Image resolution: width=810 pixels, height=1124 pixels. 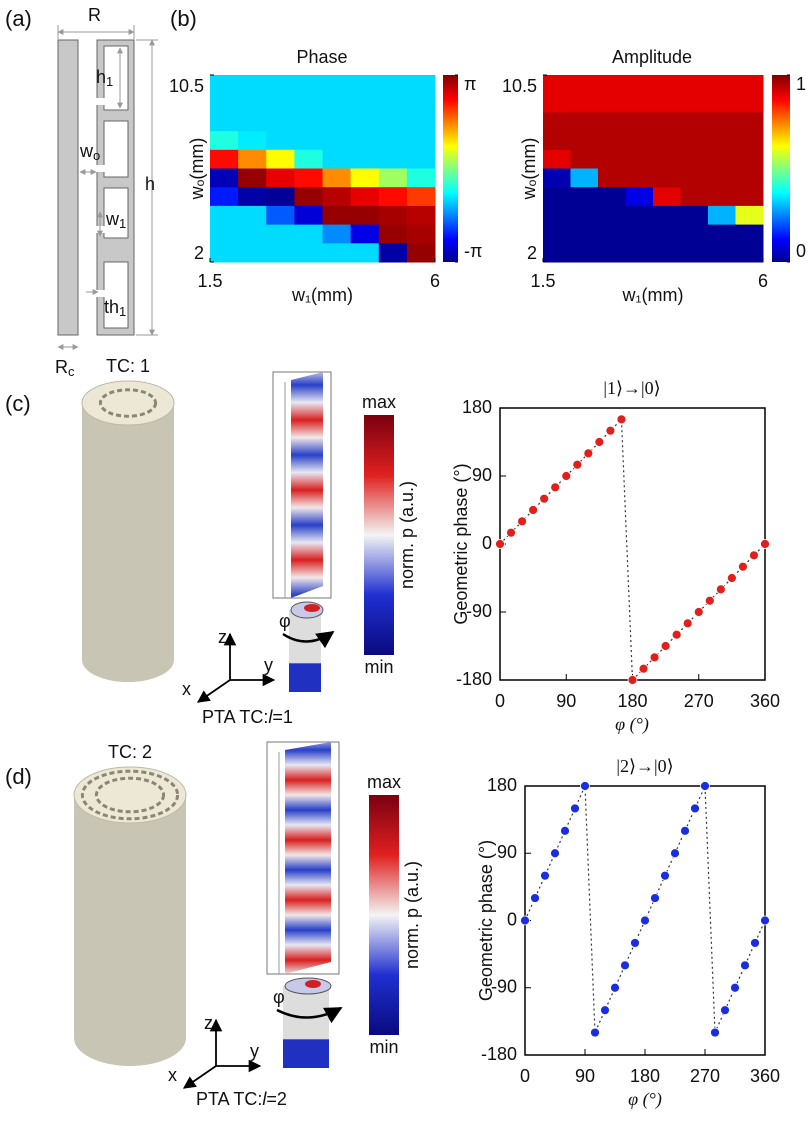 What do you see at coordinates (172, 1075) in the screenshot?
I see `axis-label: x` at bounding box center [172, 1075].